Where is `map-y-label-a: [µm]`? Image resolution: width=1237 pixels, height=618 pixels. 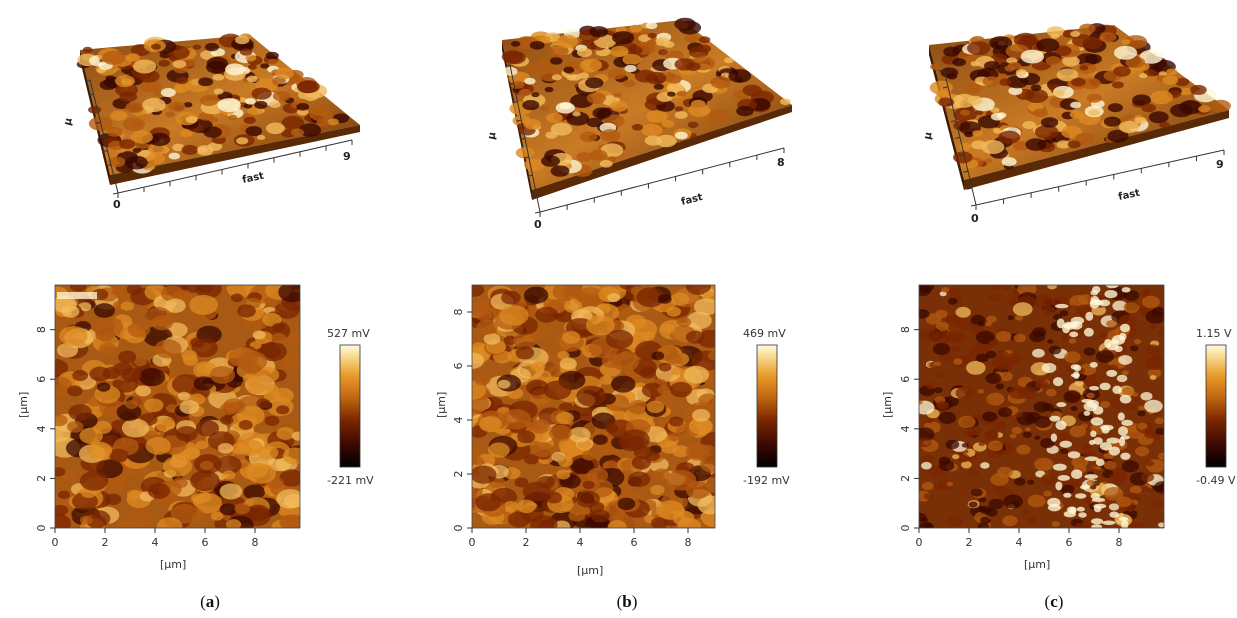 map-y-label-a: [µm] is located at coordinates (23, 405).